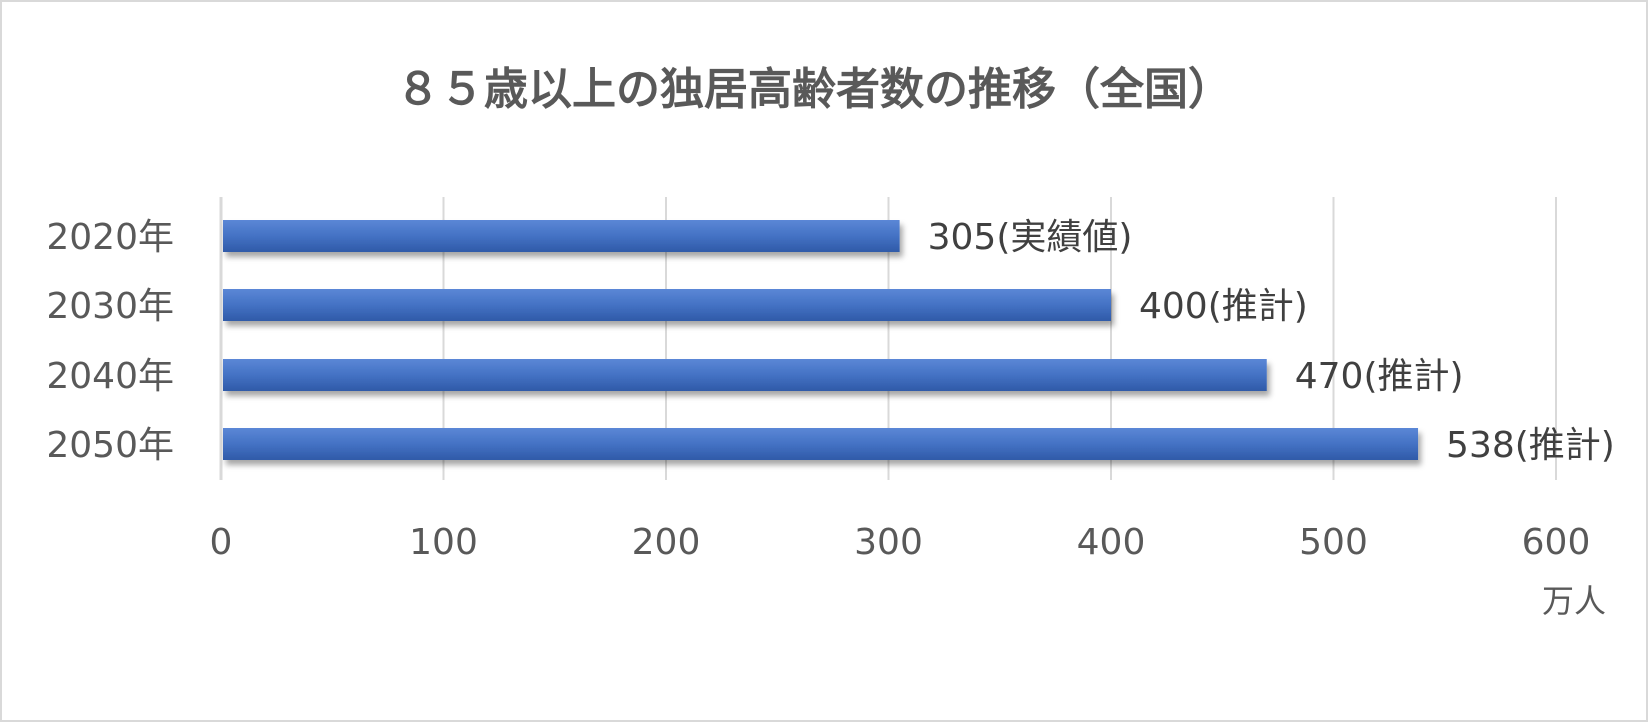 The width and height of the screenshot is (1648, 722). Describe the element at coordinates (666, 542) in the screenshot. I see `x-tick-label: 200` at that location.